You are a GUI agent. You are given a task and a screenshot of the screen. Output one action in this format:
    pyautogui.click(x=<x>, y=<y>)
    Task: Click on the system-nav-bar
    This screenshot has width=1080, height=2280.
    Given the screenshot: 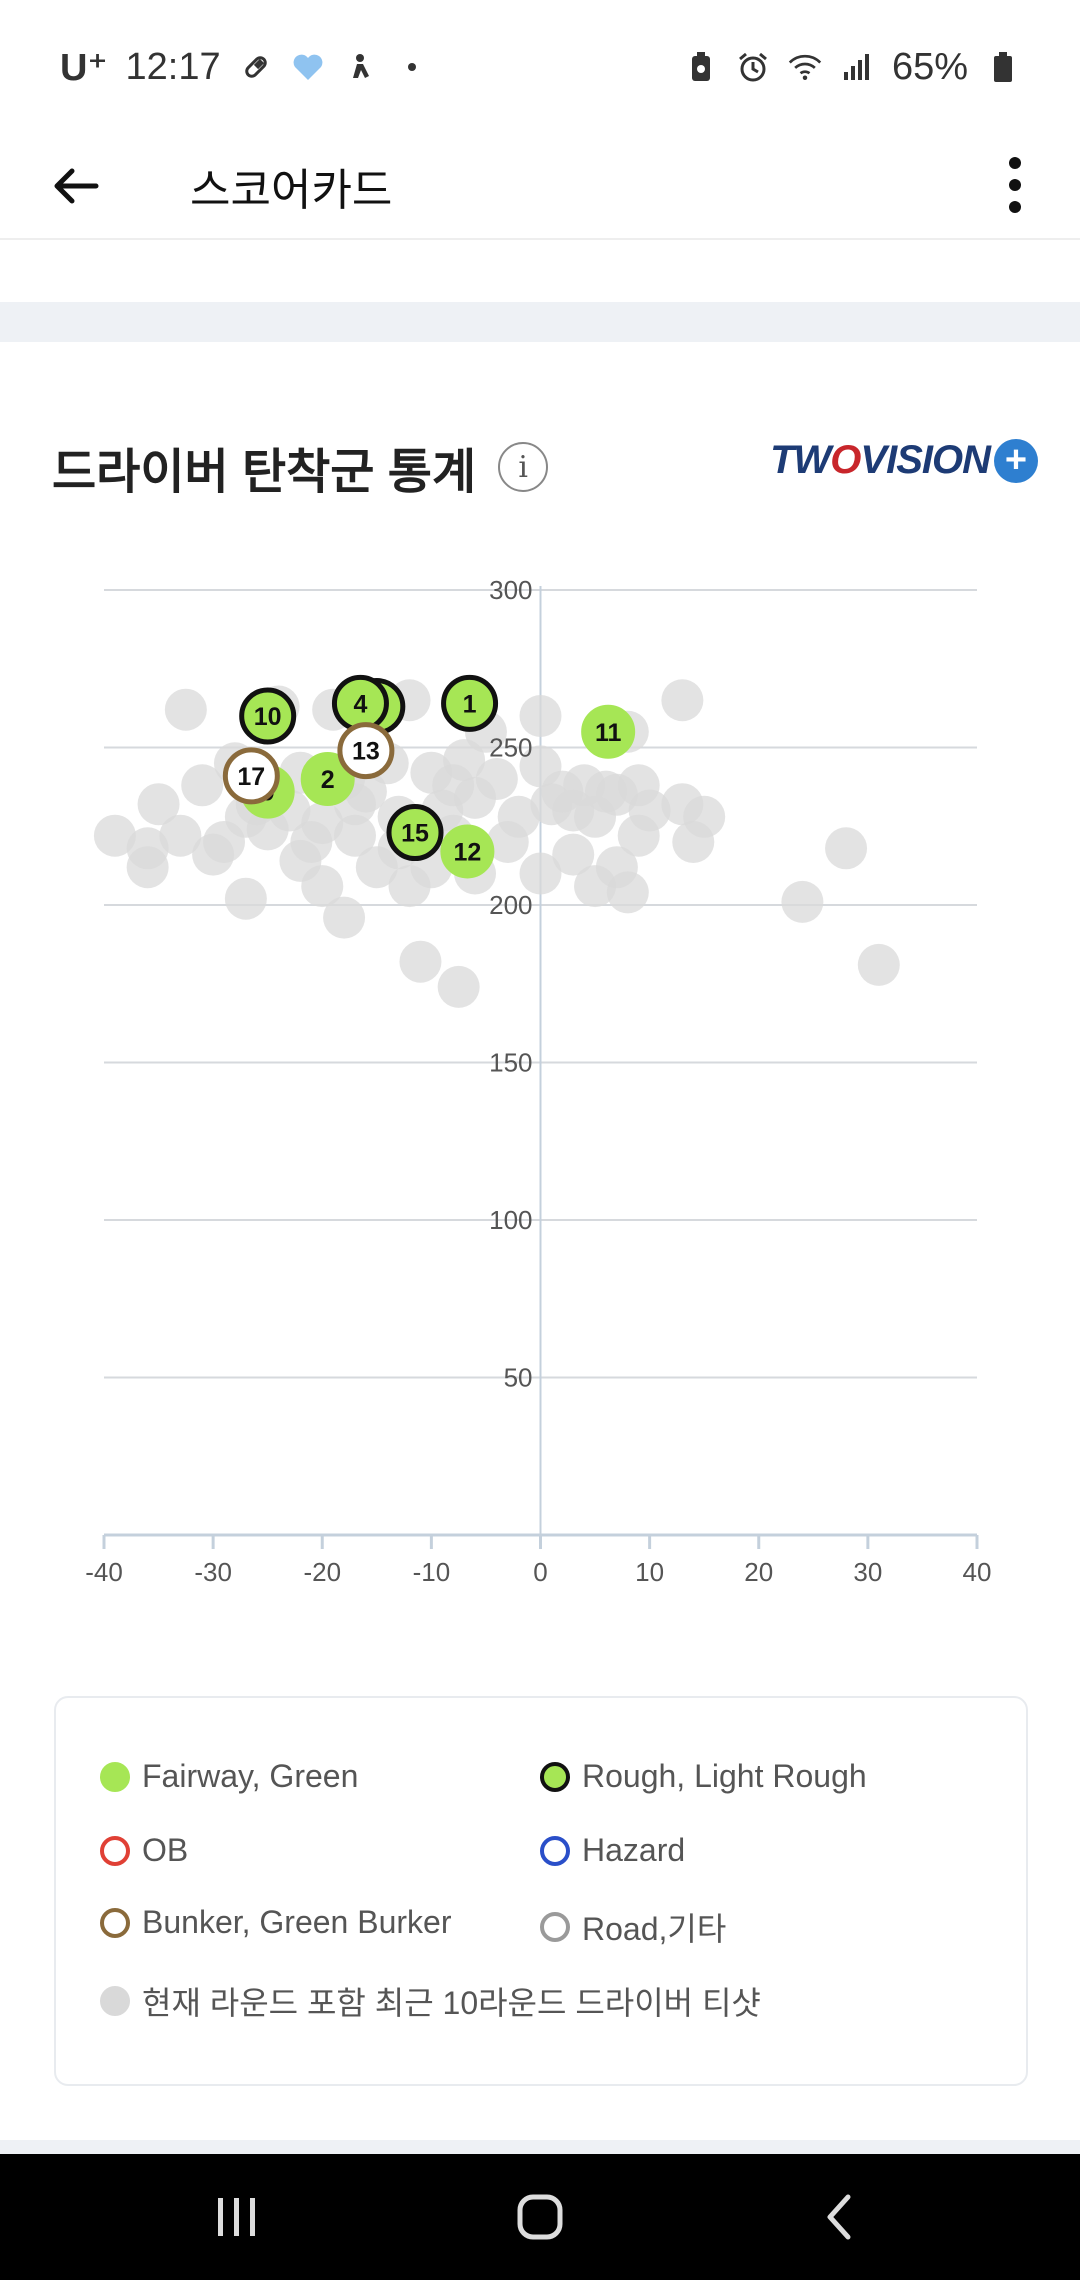 What is the action you would take?
    pyautogui.click(x=540, y=2217)
    